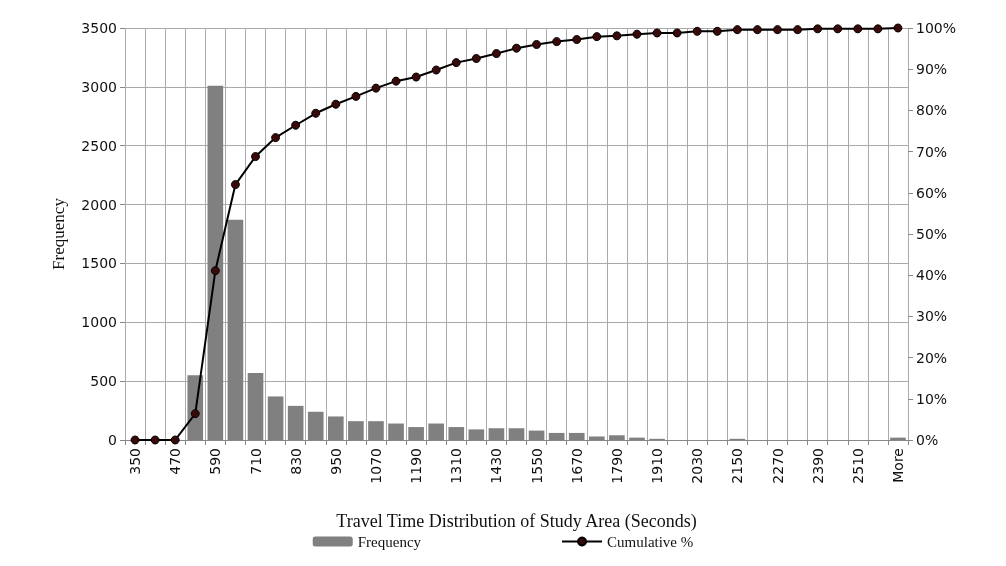  What do you see at coordinates (932, 398) in the screenshot?
I see `y2-tick-label: 10%` at bounding box center [932, 398].